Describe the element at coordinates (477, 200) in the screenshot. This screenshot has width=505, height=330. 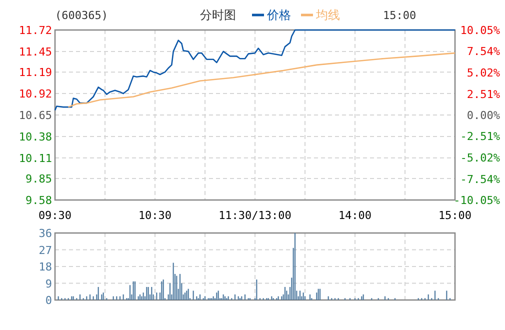
I see `y2-tick-label: -10.05%` at that location.